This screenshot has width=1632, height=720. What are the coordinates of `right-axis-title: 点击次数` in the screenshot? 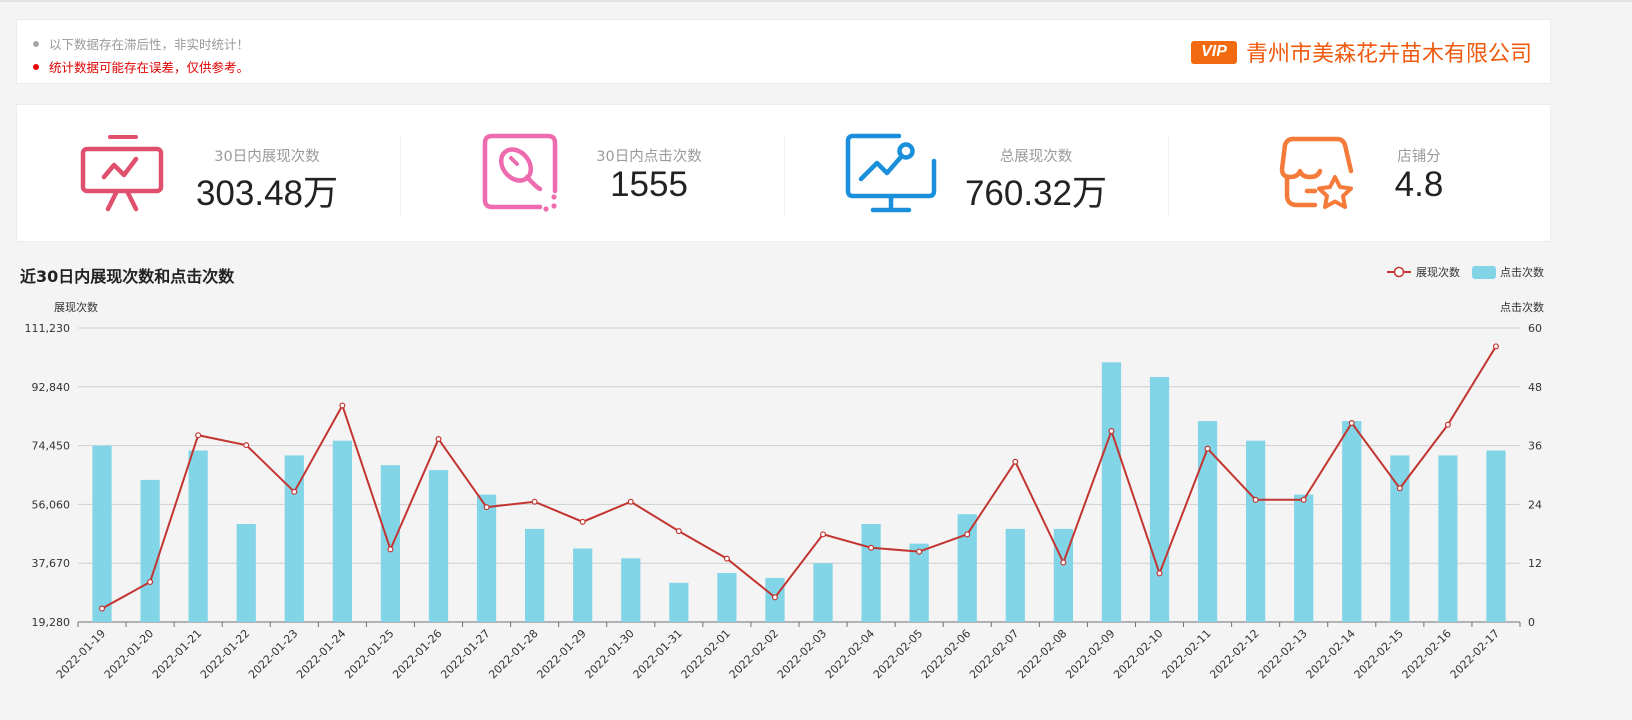 It's located at (1522, 307).